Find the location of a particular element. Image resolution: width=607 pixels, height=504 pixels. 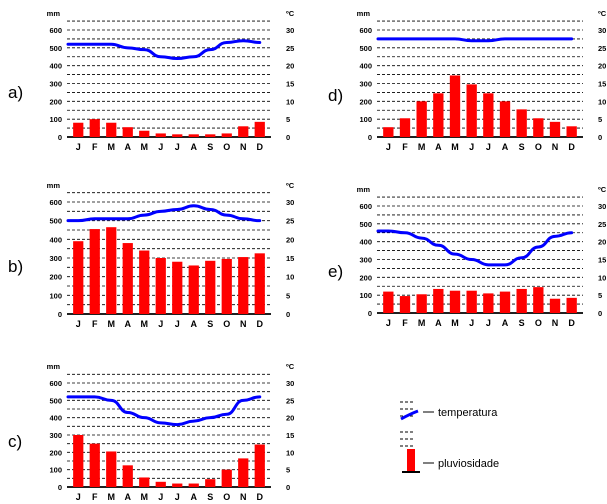

celsius-tick-label: 25 is located at coordinates (602, 224).